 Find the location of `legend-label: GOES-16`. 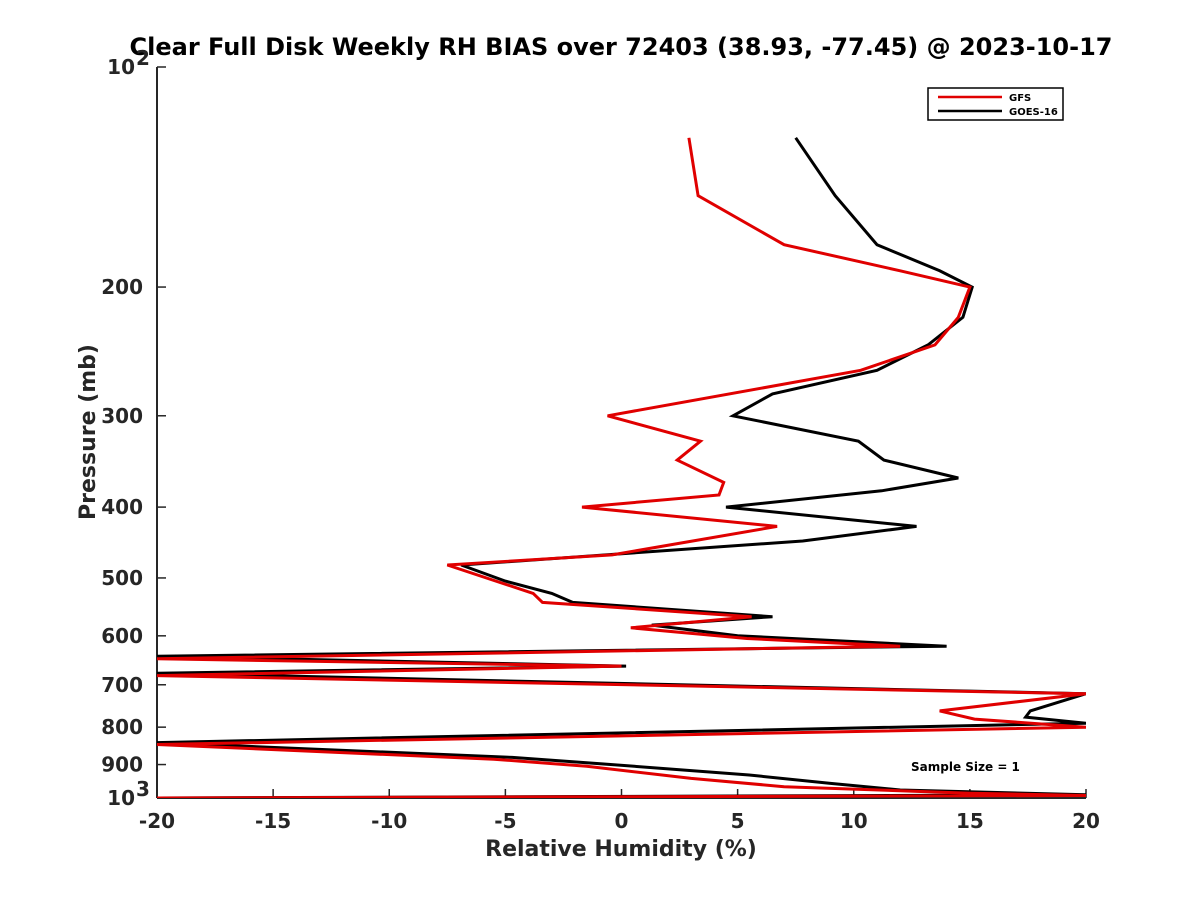

legend-label: GOES-16 is located at coordinates (1033, 112).